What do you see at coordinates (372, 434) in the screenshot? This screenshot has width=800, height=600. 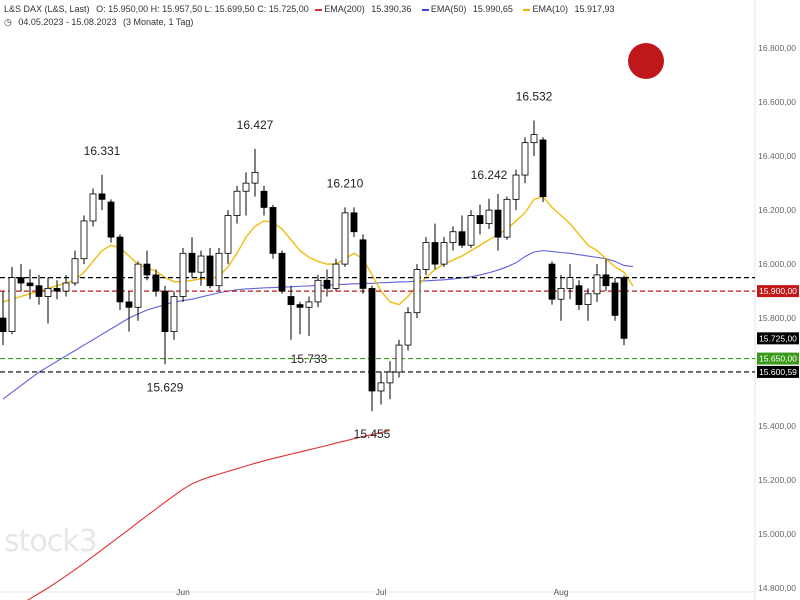 I see `price-annotation: 15.455` at bounding box center [372, 434].